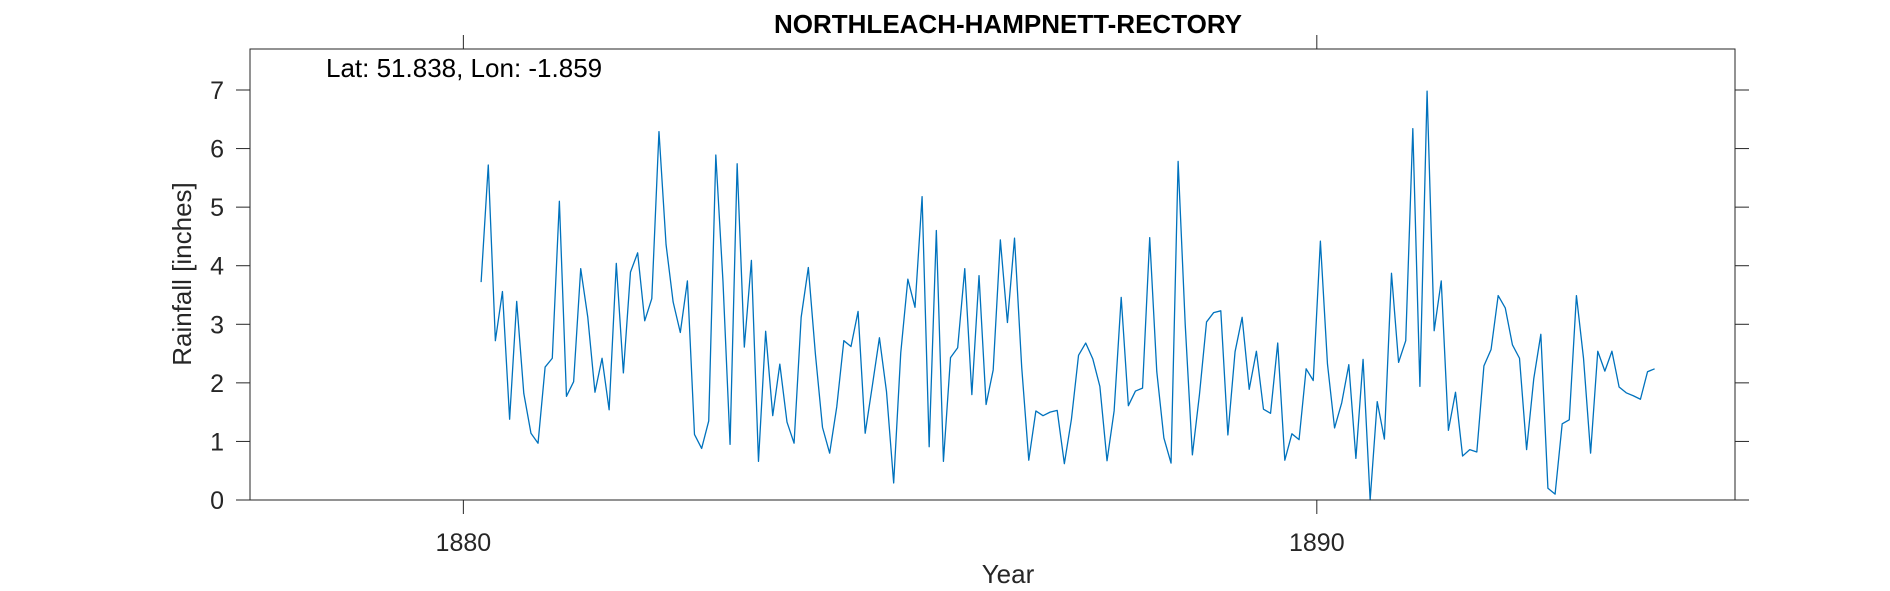  Describe the element at coordinates (217, 267) in the screenshot. I see `y-tick-label: 4` at that location.